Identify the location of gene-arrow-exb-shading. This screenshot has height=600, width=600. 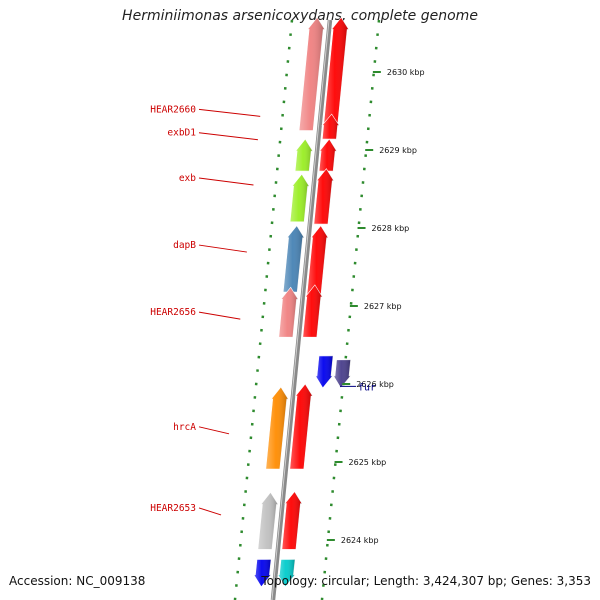
(300, 198).